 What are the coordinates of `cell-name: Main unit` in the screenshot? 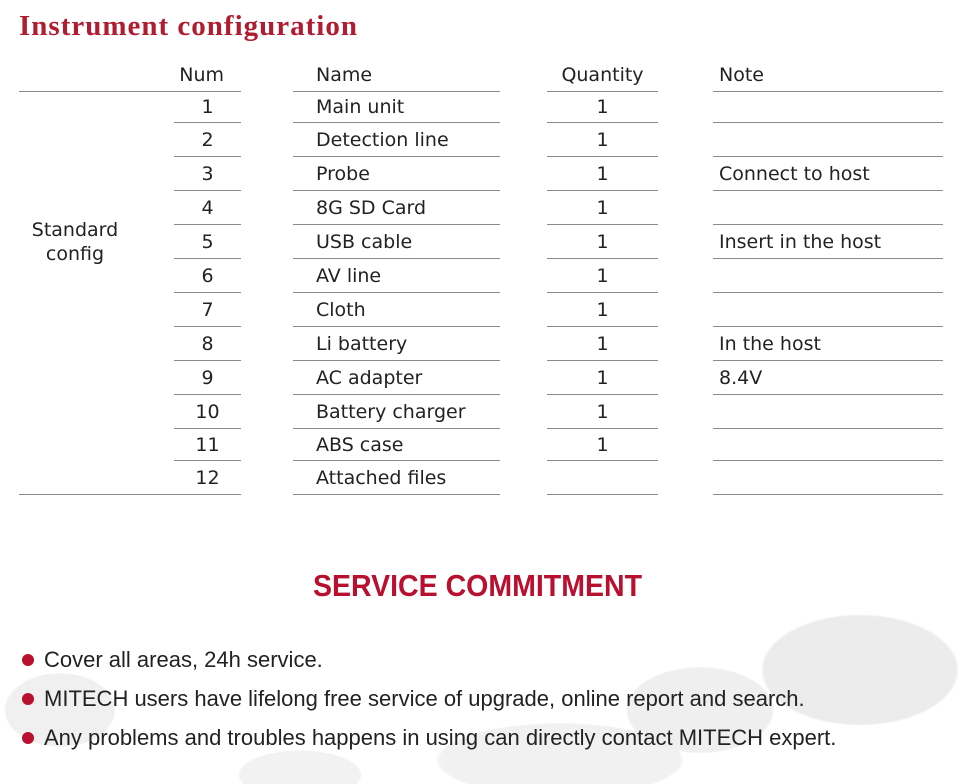 It's located at (396, 107).